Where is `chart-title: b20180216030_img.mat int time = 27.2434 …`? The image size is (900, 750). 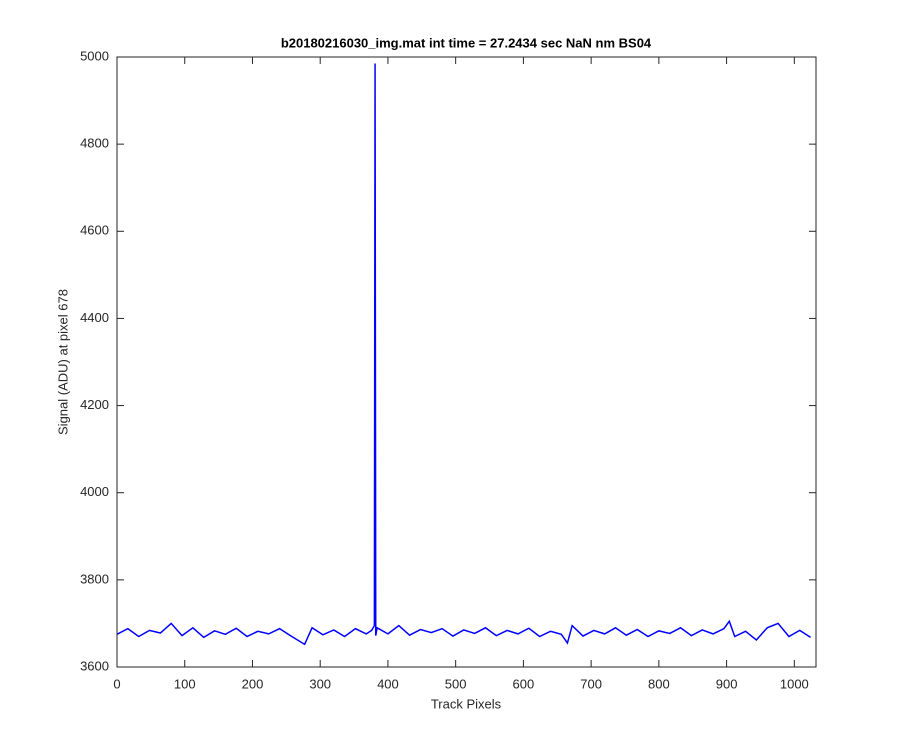
chart-title: b20180216030_img.mat int time = 27.2434 … is located at coordinates (466, 42).